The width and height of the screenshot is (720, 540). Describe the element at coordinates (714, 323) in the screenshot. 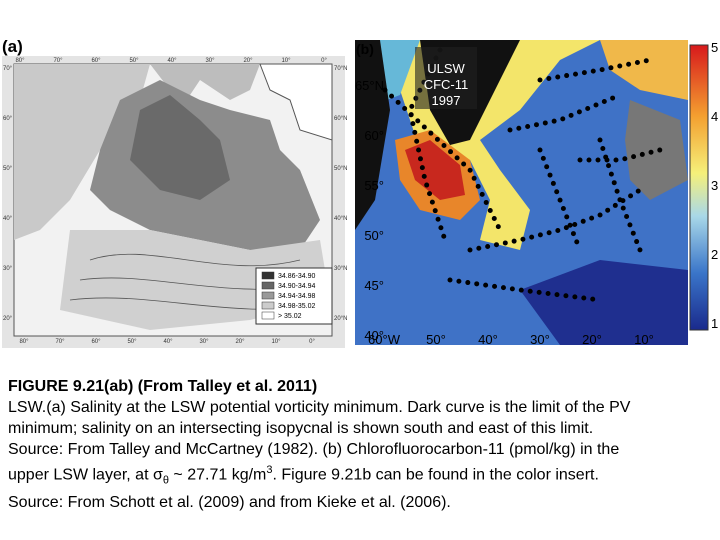

I see `colorbar-label: 1` at that location.